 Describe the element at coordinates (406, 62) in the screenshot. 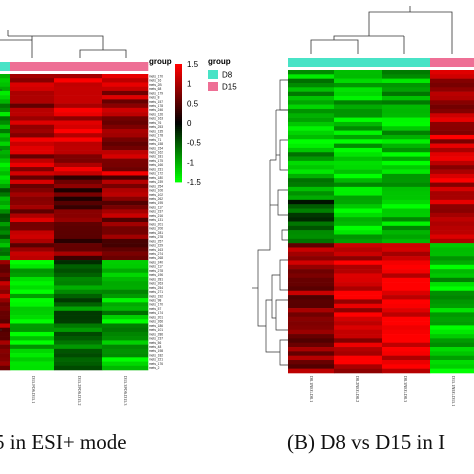

I see `group-bar-segment` at that location.